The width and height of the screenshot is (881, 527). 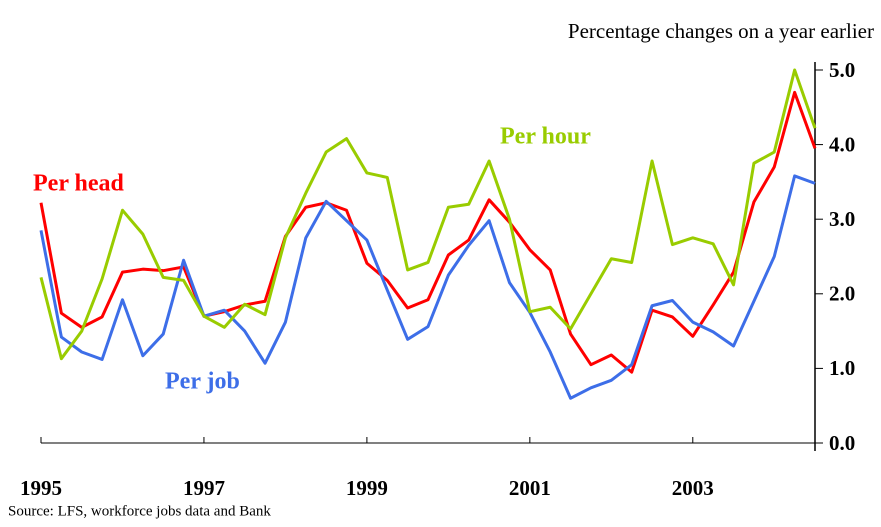 I want to click on chart-title: Percentage changes on a year earlier, so click(x=721, y=31).